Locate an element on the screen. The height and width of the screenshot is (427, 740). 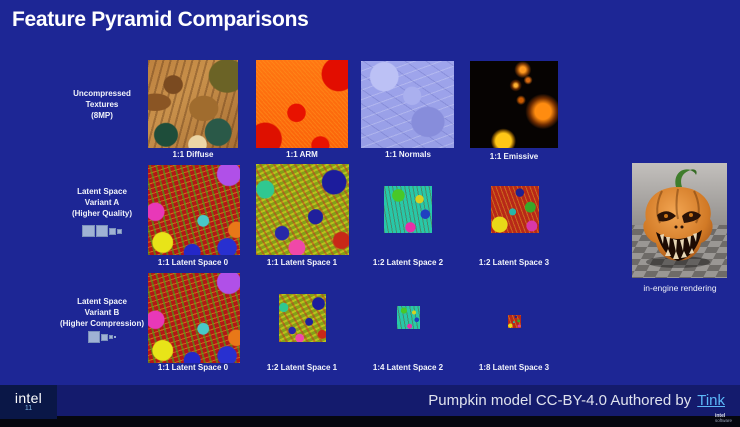
texture-normals-image is located at coordinates (407, 104).